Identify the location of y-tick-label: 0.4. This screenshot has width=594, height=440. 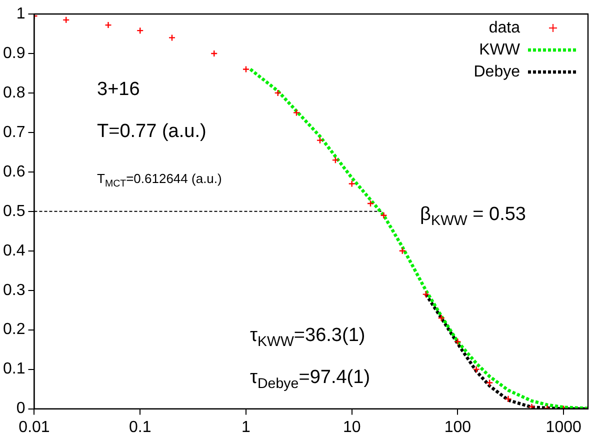
(14, 251).